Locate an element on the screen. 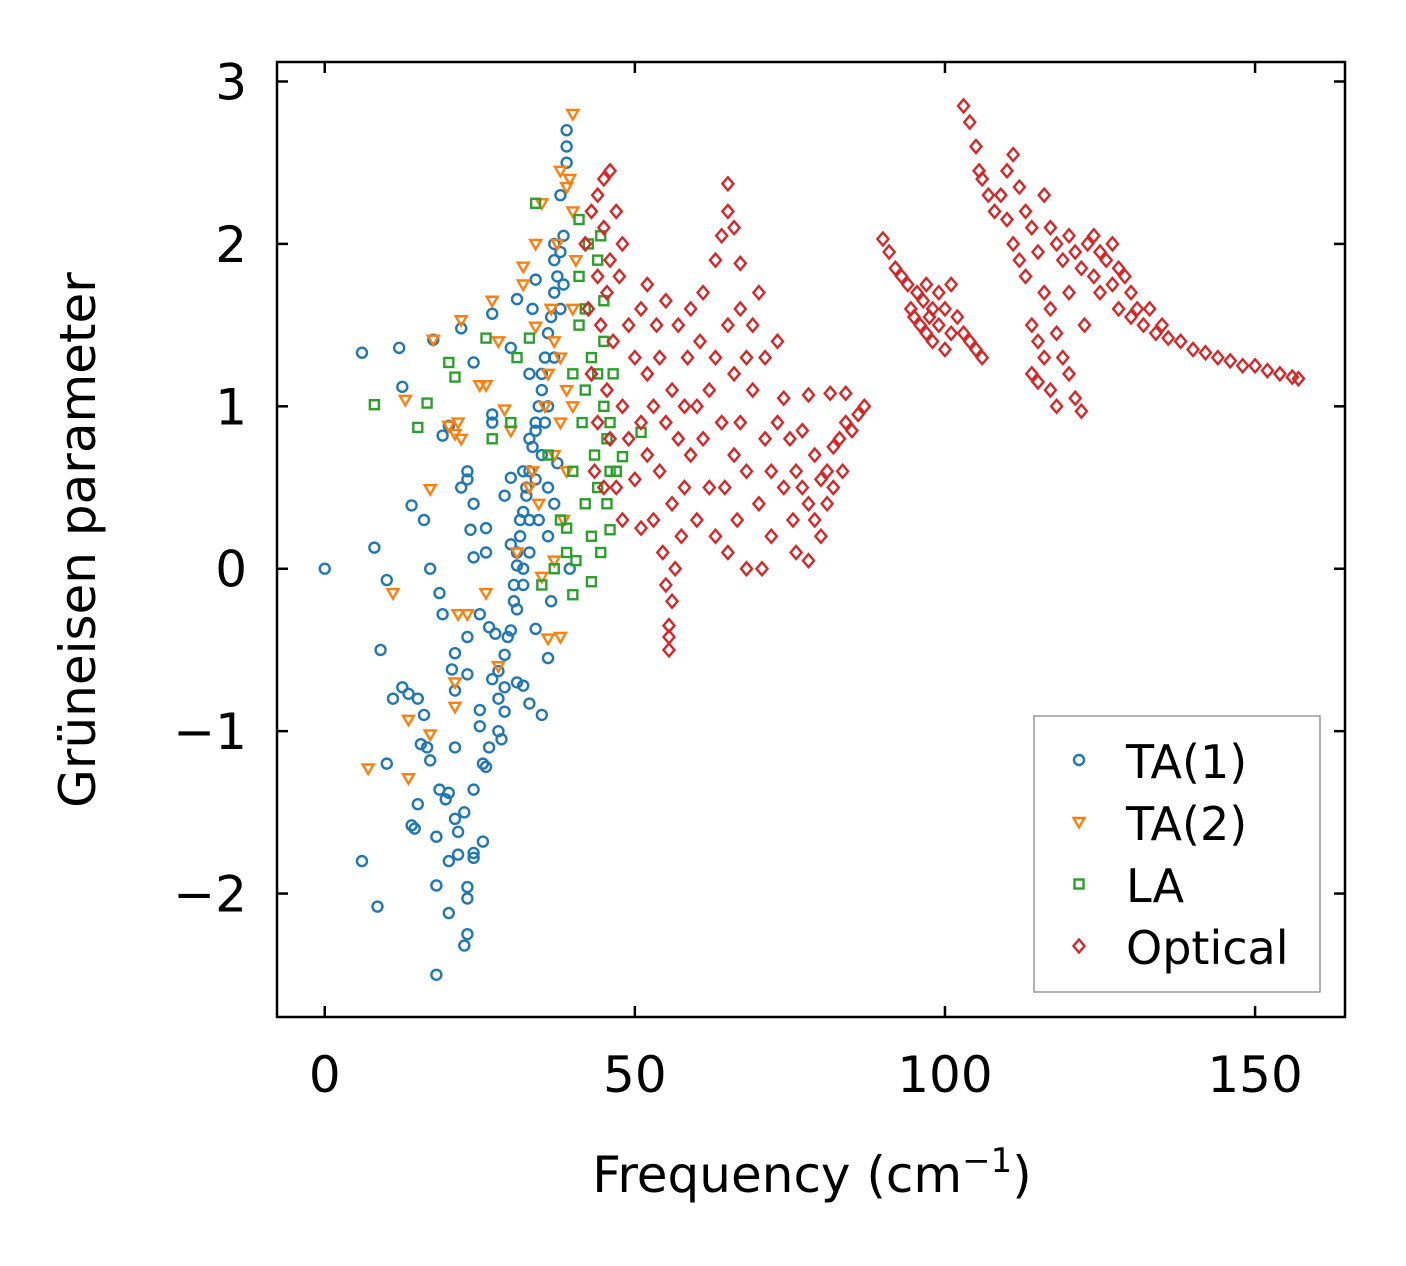 The height and width of the screenshot is (1266, 1406). legend-marker is located at coordinates (1079, 884).